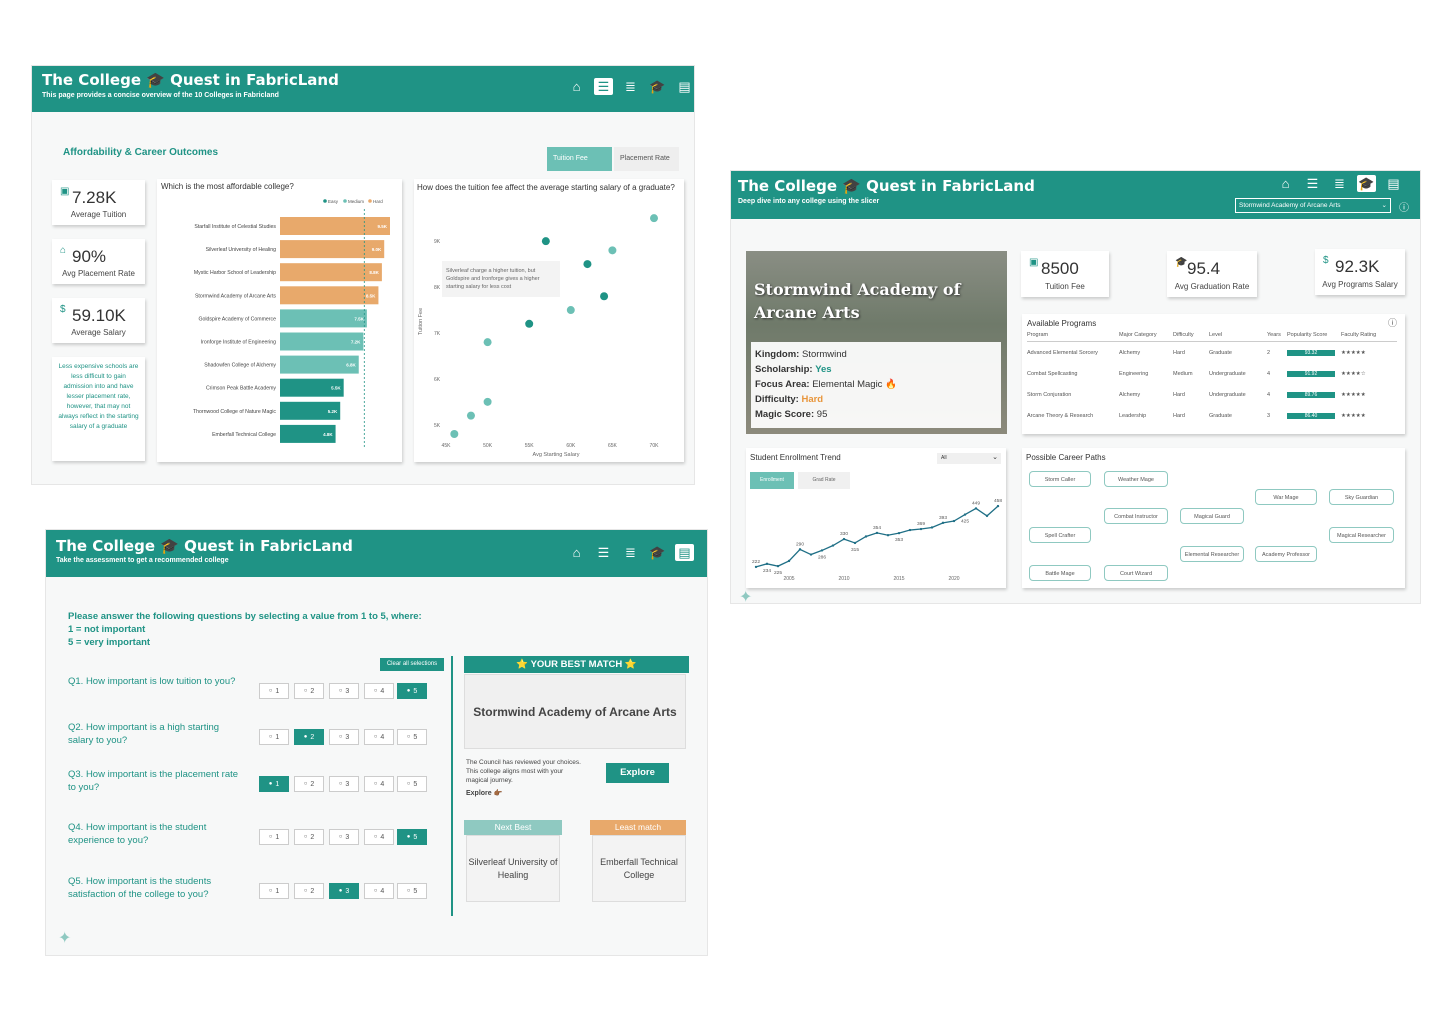 The width and height of the screenshot is (1440, 1024). What do you see at coordinates (344, 891) in the screenshot?
I see `rating-option-3: ● 3` at bounding box center [344, 891].